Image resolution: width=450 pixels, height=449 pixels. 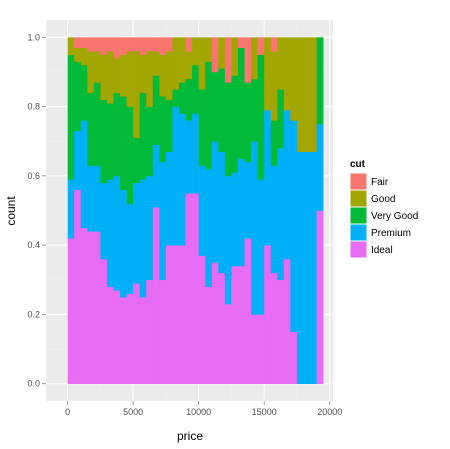 What do you see at coordinates (33, 107) in the screenshot?
I see `y-tick-label: 0.8` at bounding box center [33, 107].